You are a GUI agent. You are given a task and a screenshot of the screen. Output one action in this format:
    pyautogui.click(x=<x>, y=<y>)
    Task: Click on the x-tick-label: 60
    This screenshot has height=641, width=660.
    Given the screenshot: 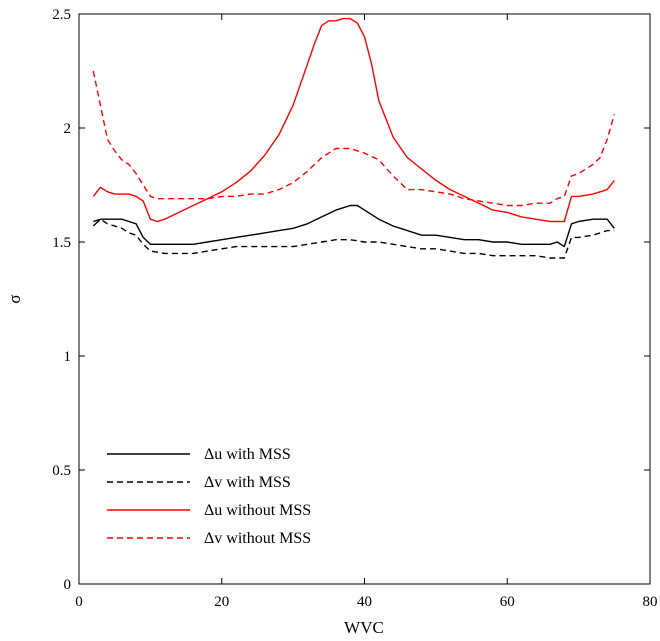 What is the action you would take?
    pyautogui.click(x=507, y=602)
    